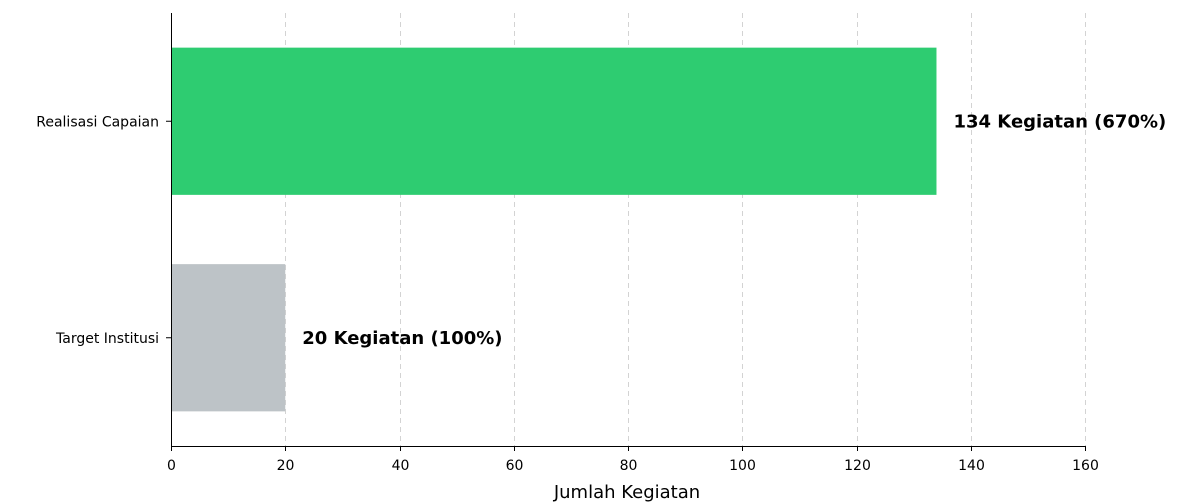  What do you see at coordinates (97, 122) in the screenshot?
I see `y-tick-label: Realisasi Capaian` at bounding box center [97, 122].